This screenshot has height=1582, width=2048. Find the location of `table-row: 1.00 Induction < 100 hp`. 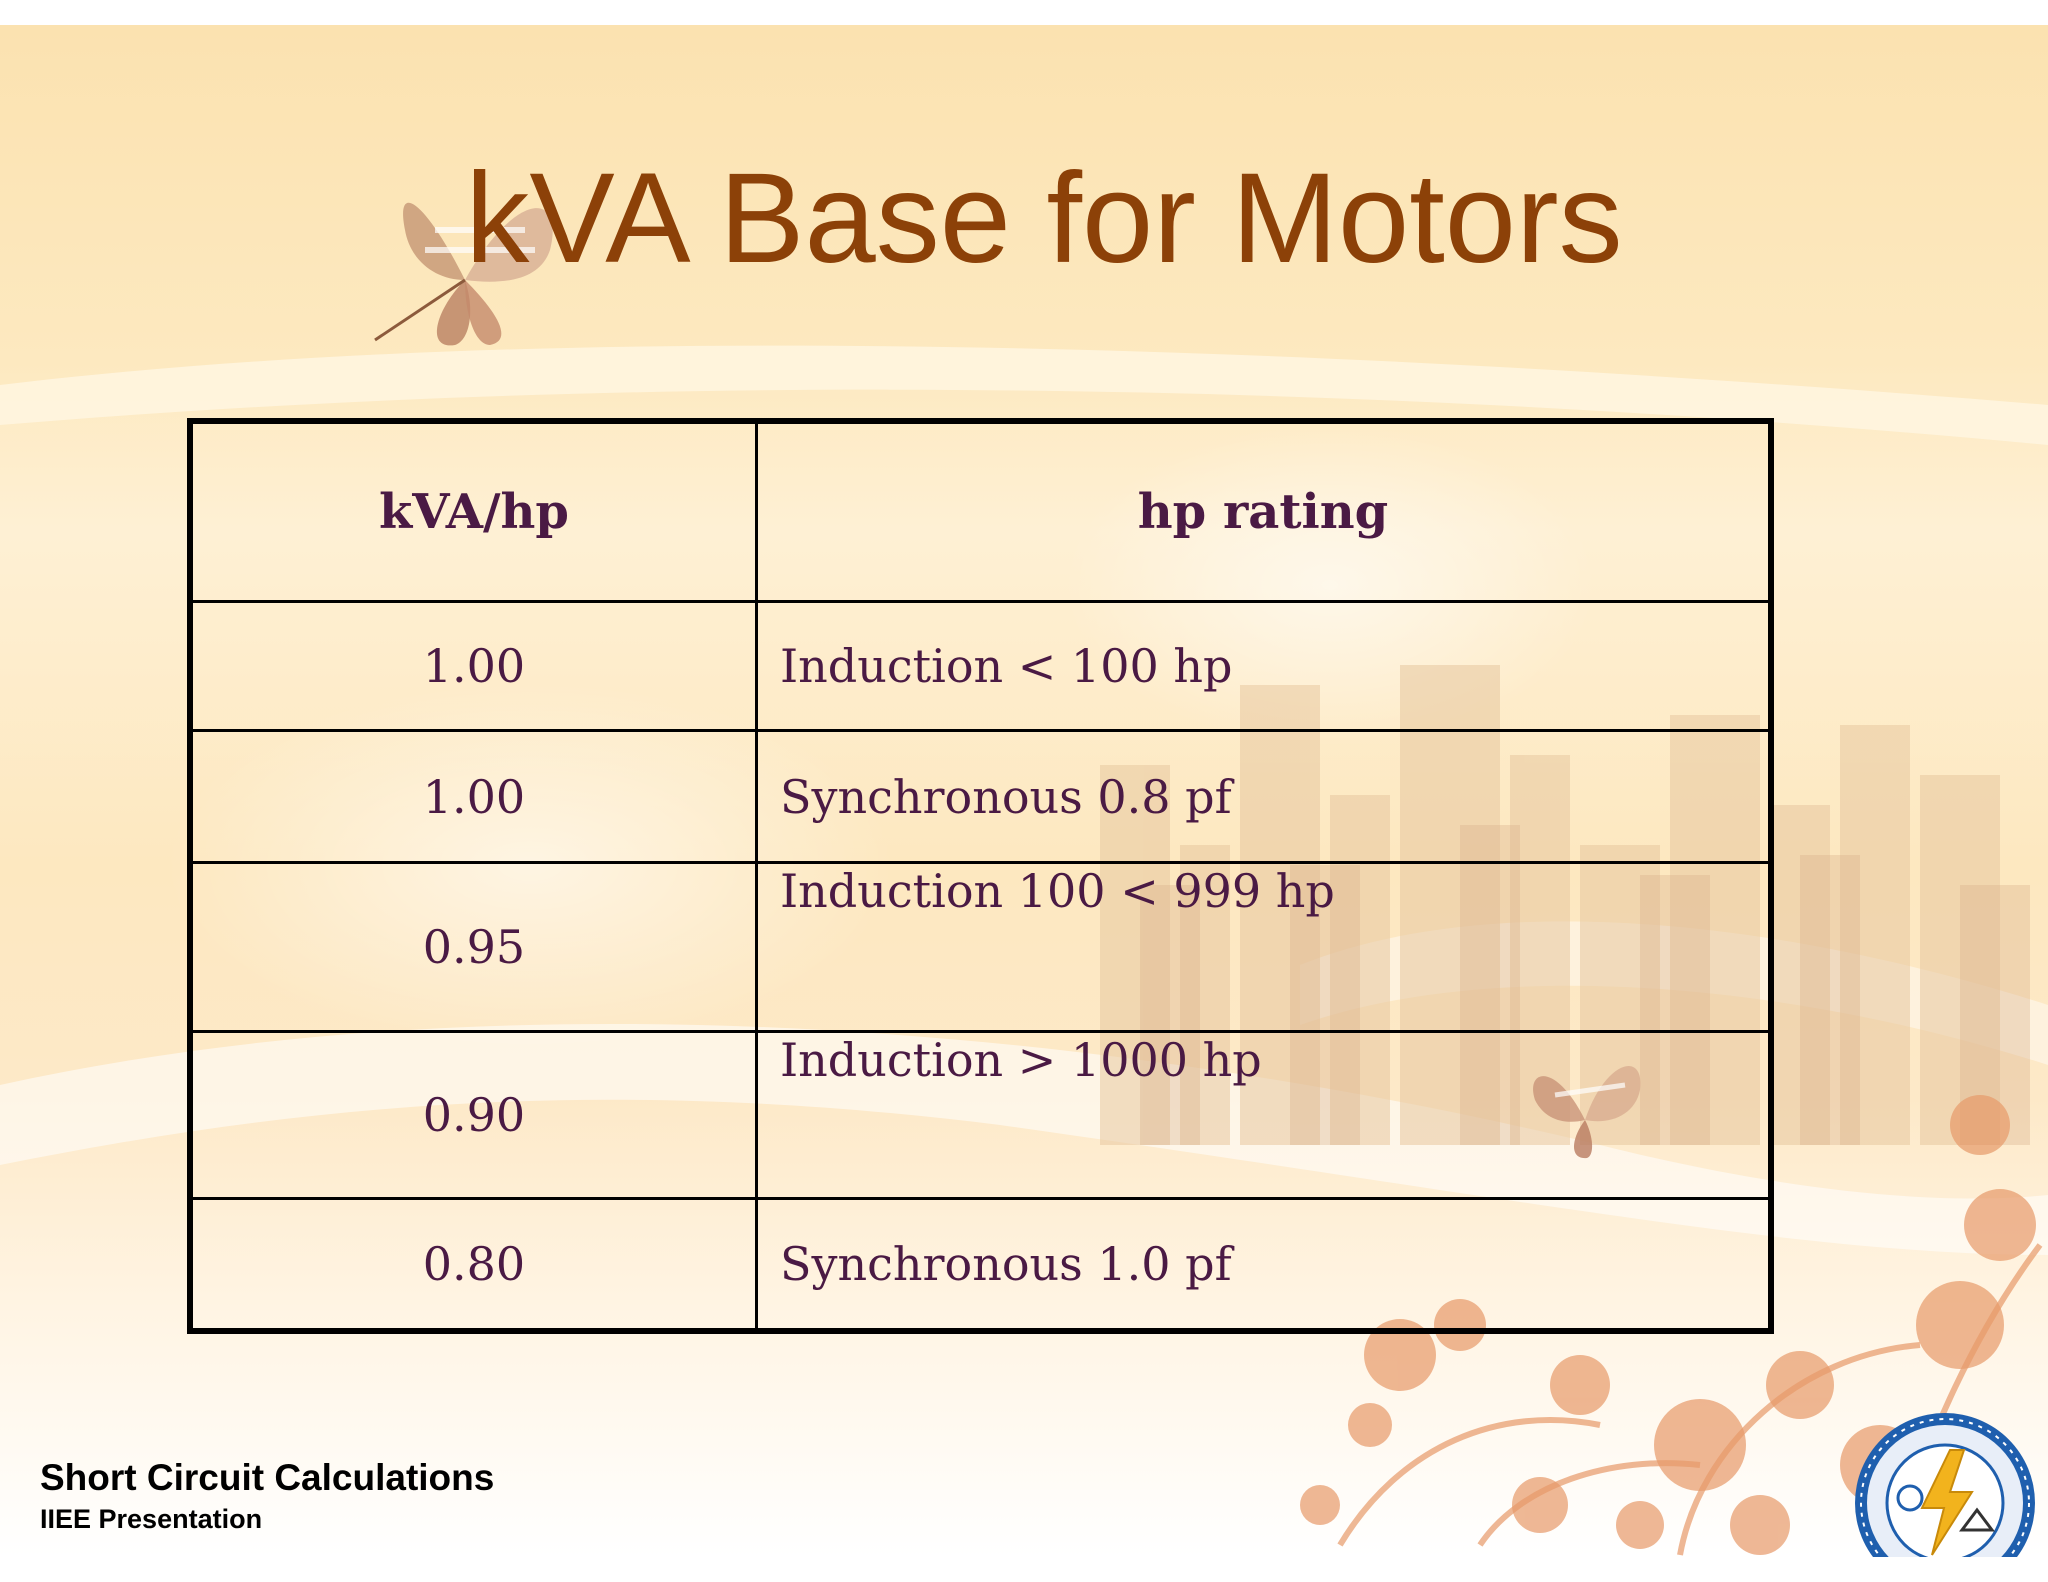

table-row: 1.00 Induction < 100 hp is located at coordinates (980, 666).